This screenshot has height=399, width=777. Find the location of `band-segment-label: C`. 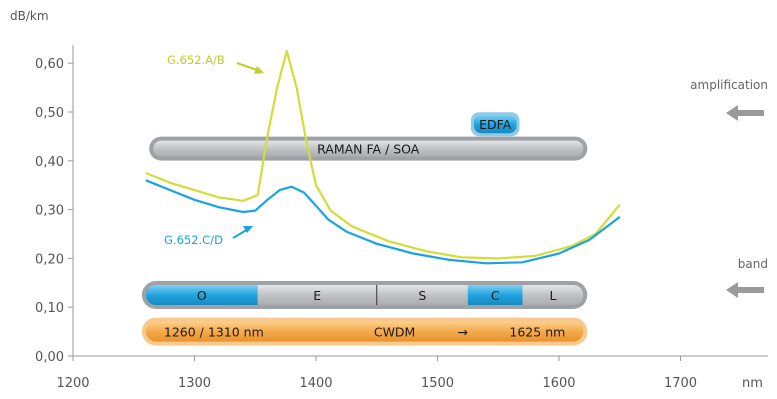

band-segment-label: C is located at coordinates (495, 295).